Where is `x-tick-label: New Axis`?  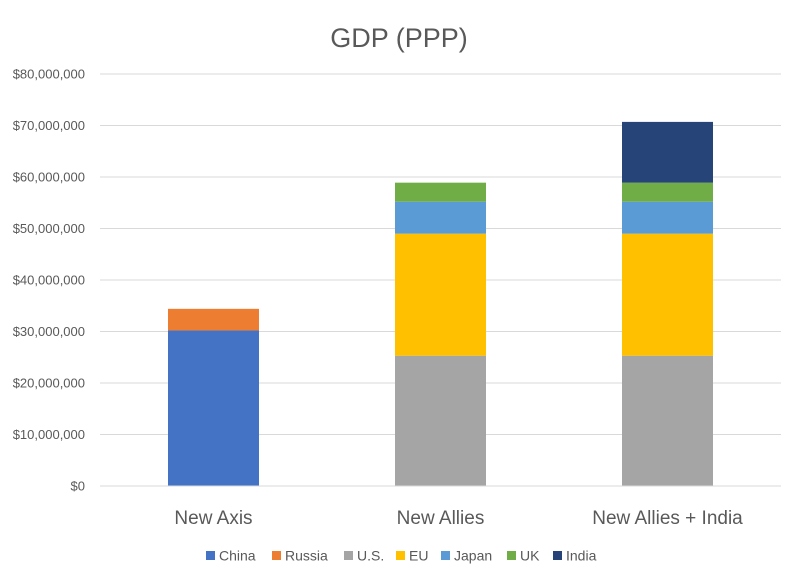 x-tick-label: New Axis is located at coordinates (213, 518).